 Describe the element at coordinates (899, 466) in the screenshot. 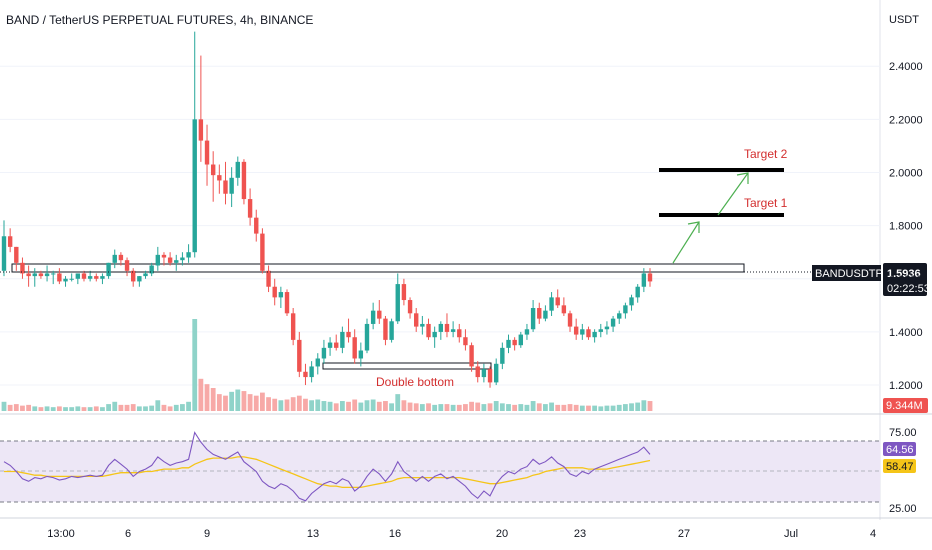

I see `rsi-ma-badge` at that location.